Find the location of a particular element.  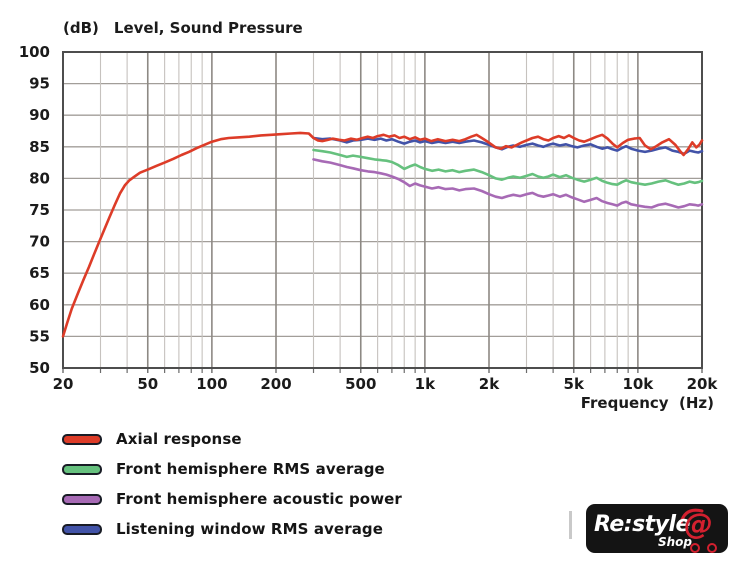

legend-swatch-listening-window-rms-average is located at coordinates (82, 529).